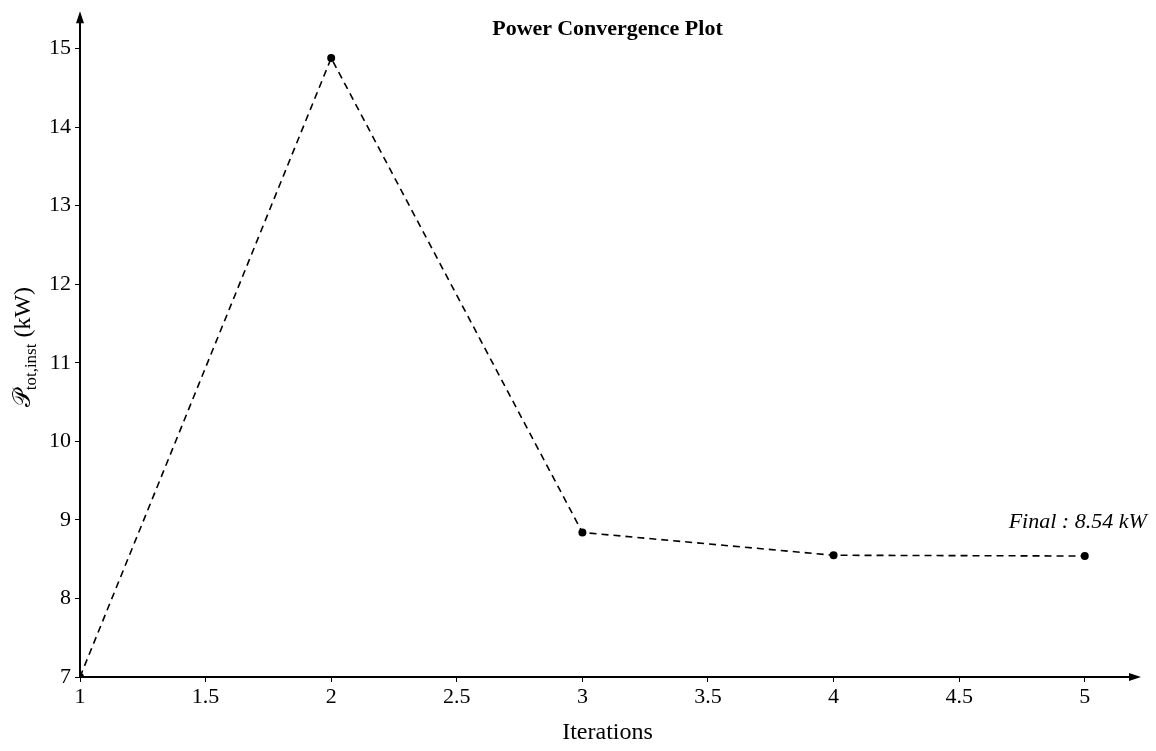 Image resolution: width=1156 pixels, height=751 pixels. I want to click on y-tick-label: 14, so click(60, 125).